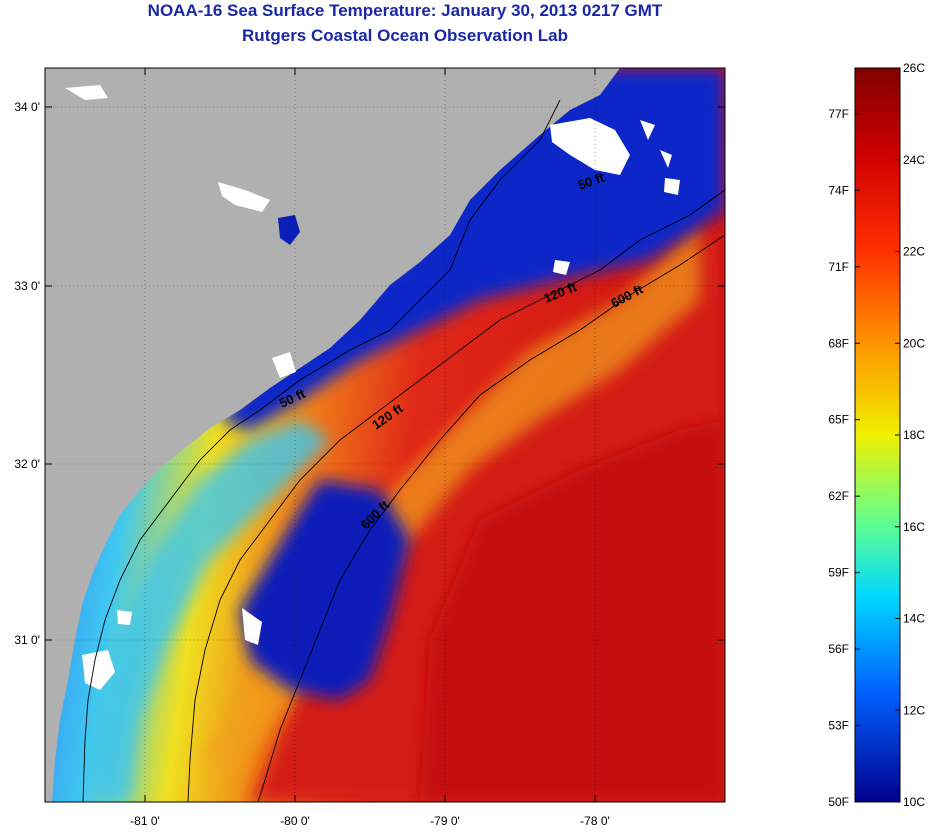 Image resolution: width=936 pixels, height=832 pixels. What do you see at coordinates (445, 821) in the screenshot?
I see `lon-label: -79 0'` at bounding box center [445, 821].